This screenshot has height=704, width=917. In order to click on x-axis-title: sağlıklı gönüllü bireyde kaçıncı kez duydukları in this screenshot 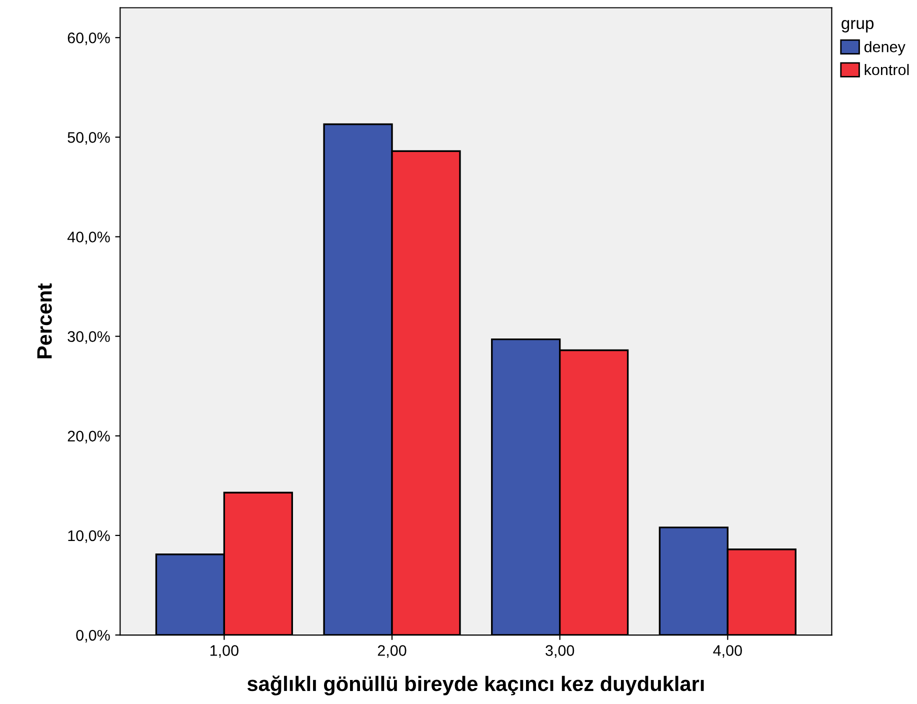, I will do `click(475, 686)`.